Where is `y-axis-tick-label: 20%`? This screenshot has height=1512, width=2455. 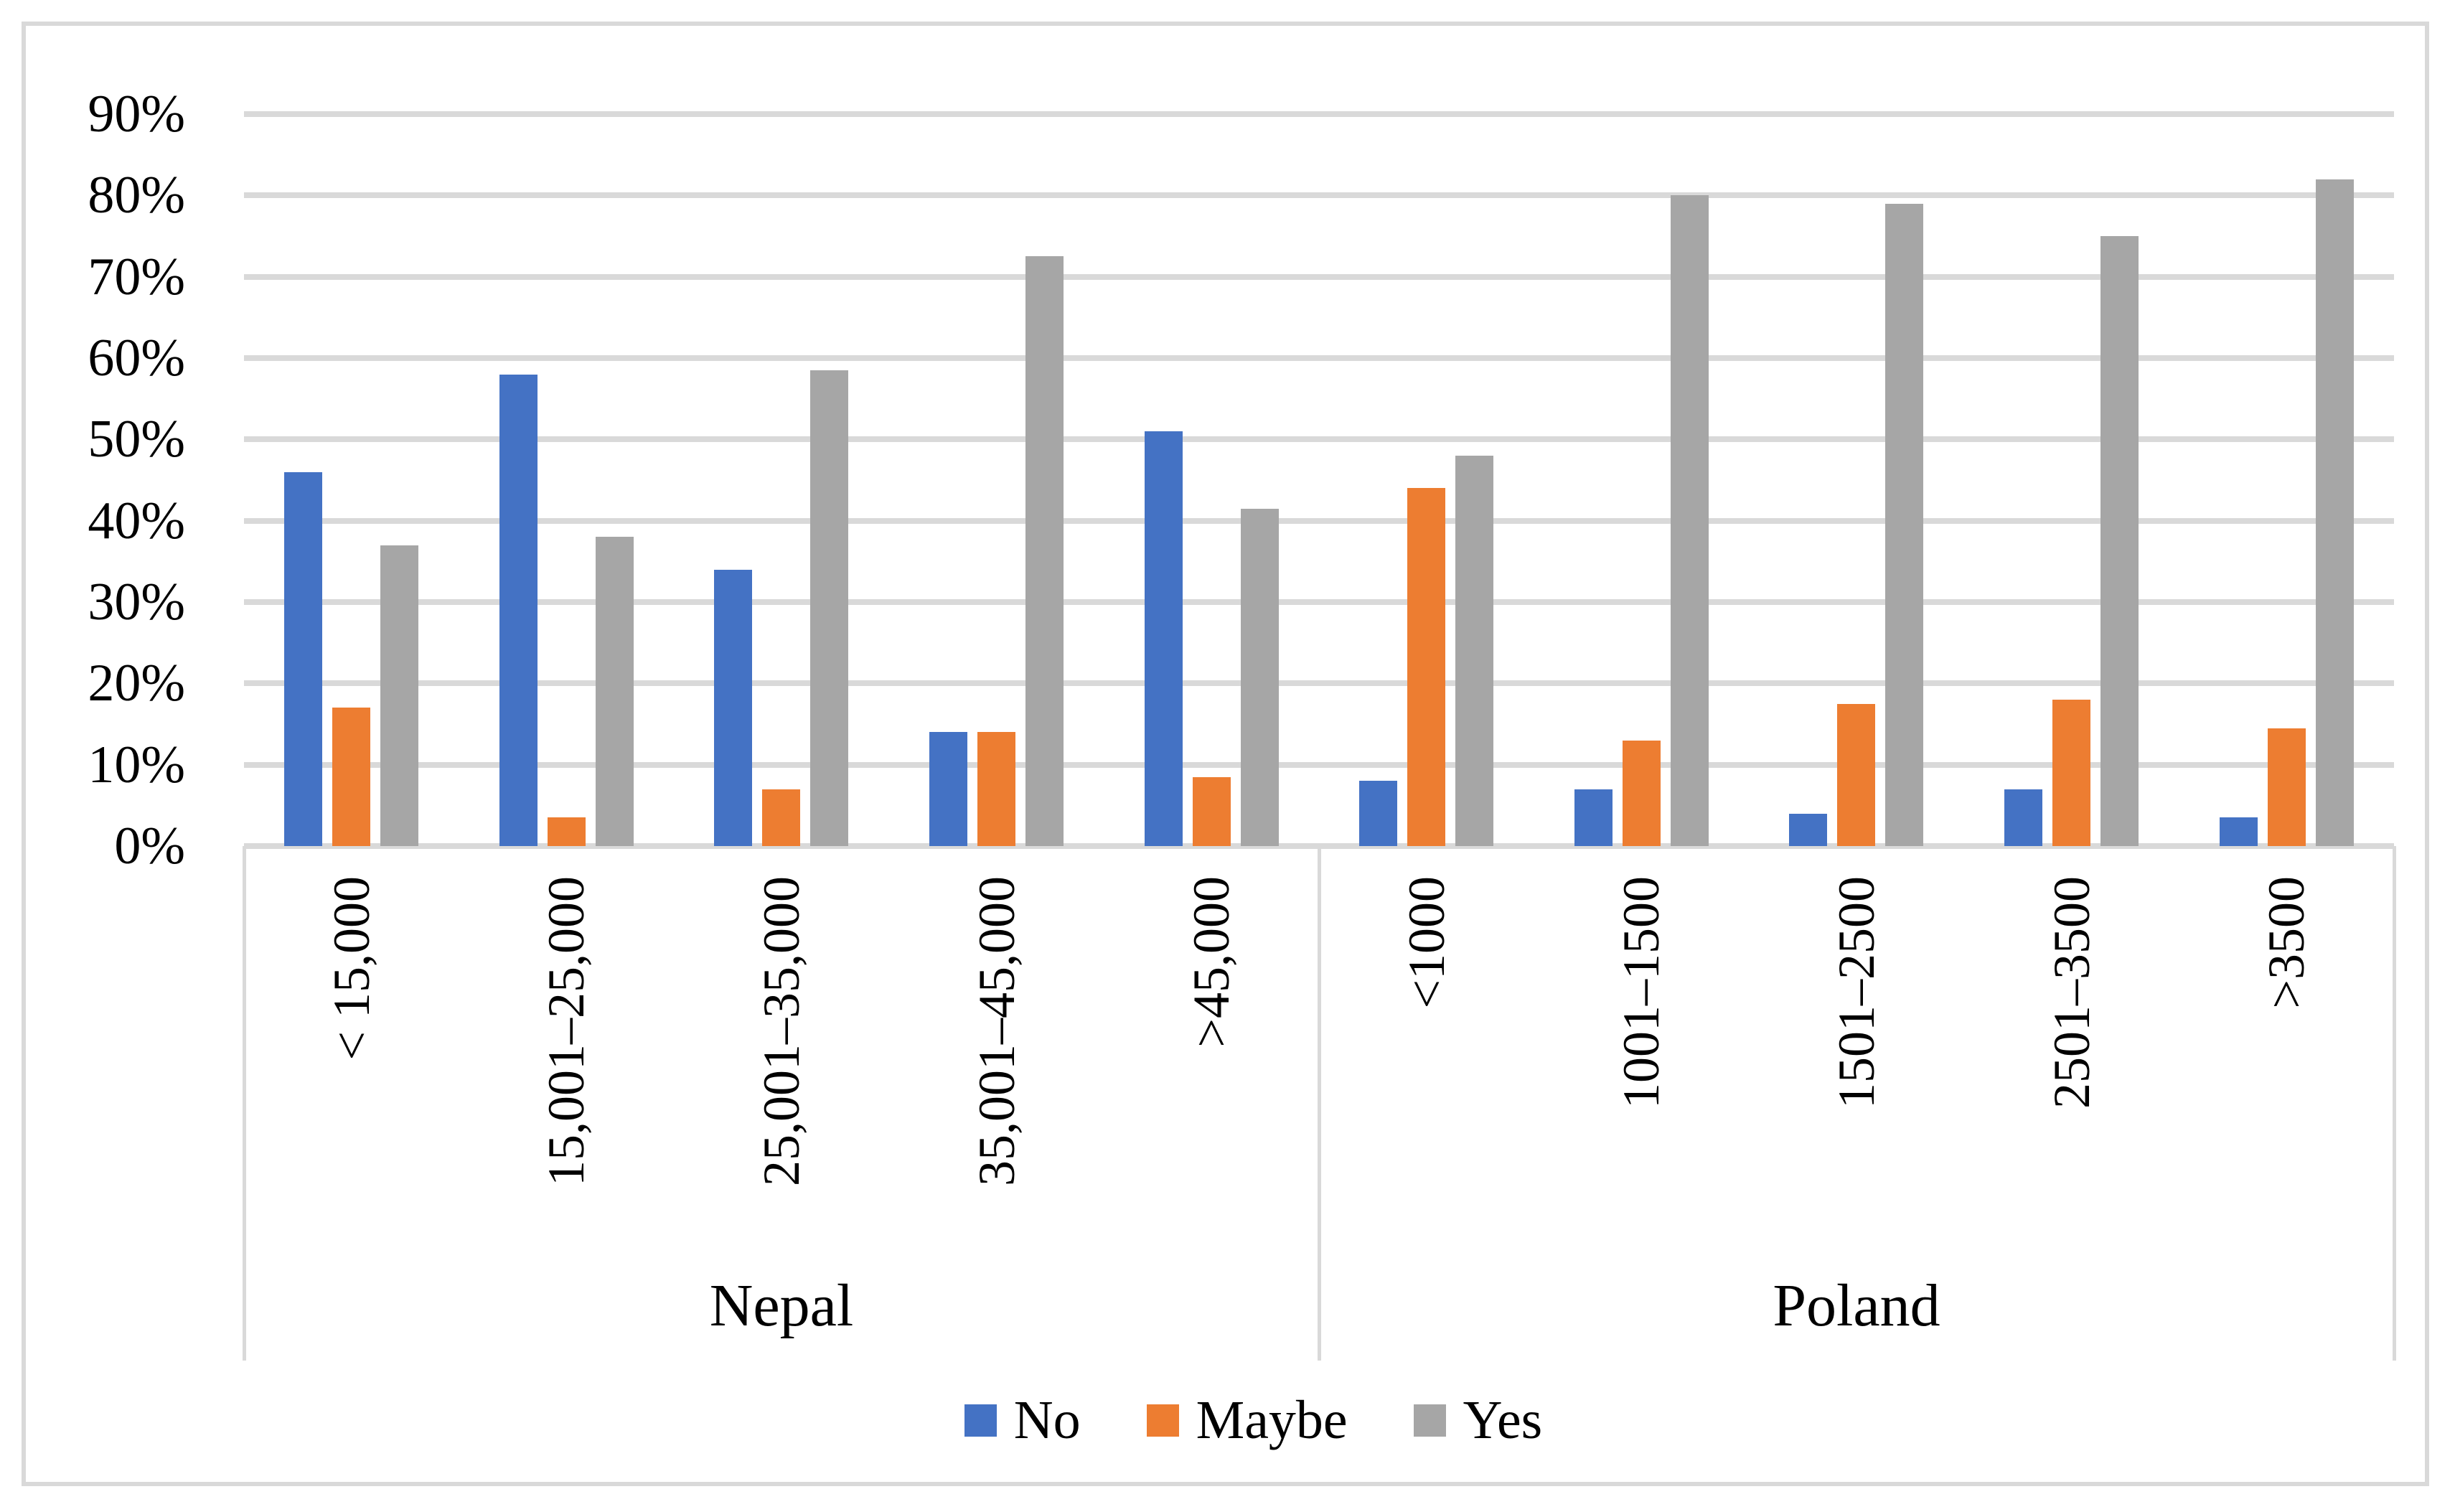
y-axis-tick-label: 20% is located at coordinates (136, 684).